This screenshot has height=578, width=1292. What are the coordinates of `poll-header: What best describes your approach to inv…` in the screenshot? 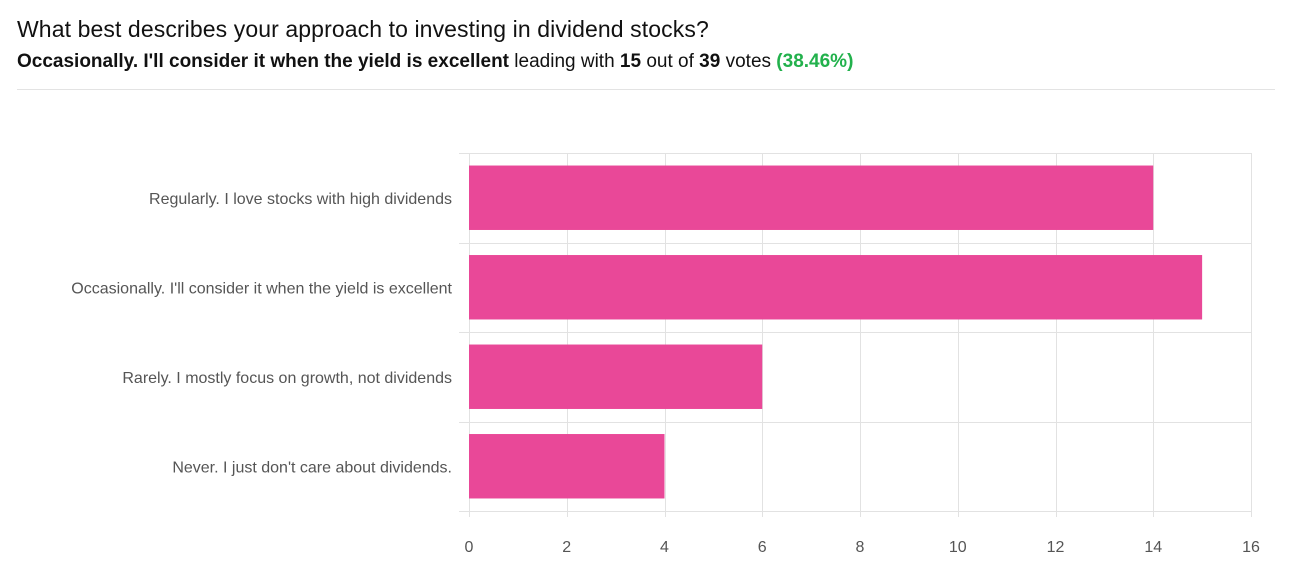 It's located at (646, 45).